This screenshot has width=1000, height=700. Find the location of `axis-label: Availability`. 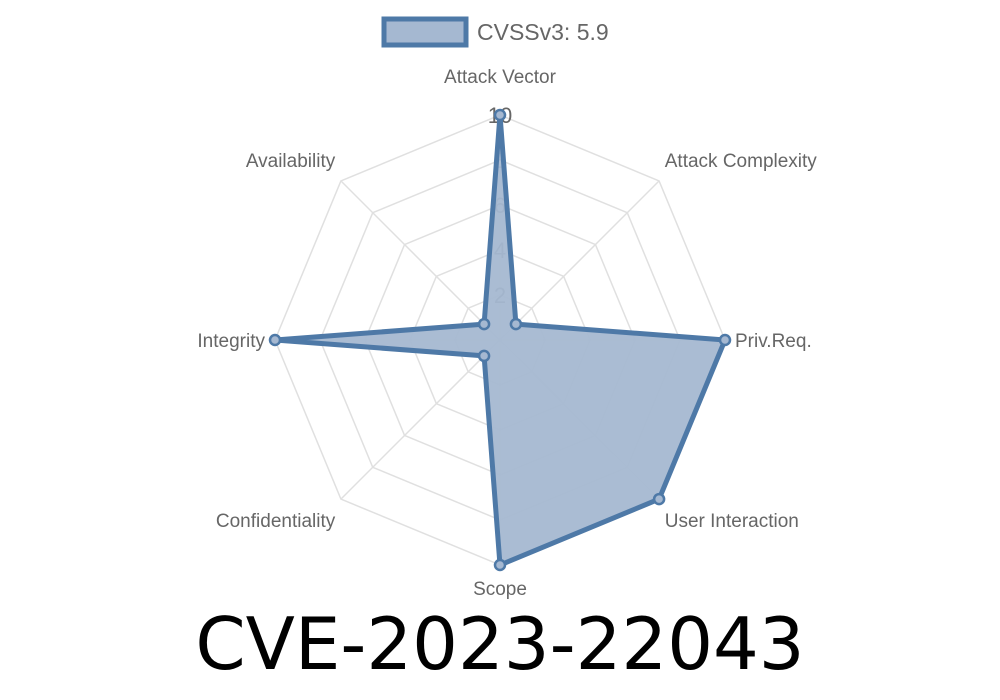

axis-label: Availability is located at coordinates (291, 161).